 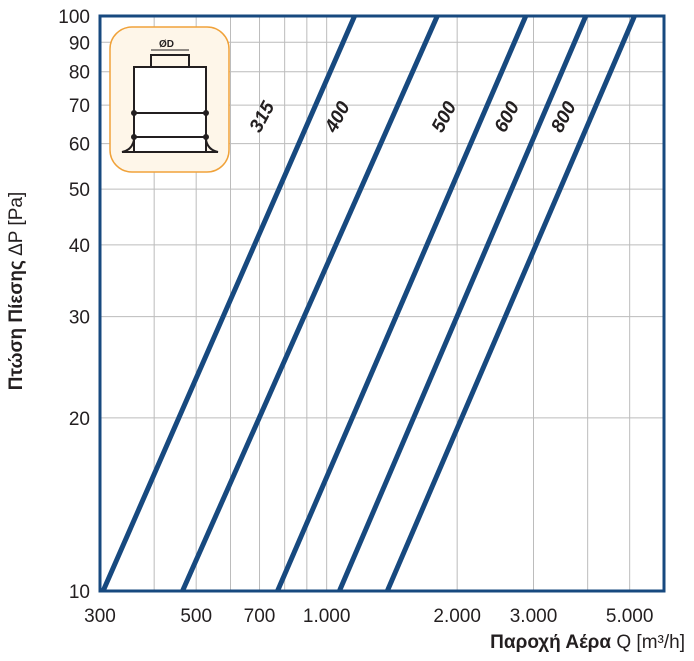 What do you see at coordinates (630, 616) in the screenshot?
I see `x-tick-label: 5.000` at bounding box center [630, 616].